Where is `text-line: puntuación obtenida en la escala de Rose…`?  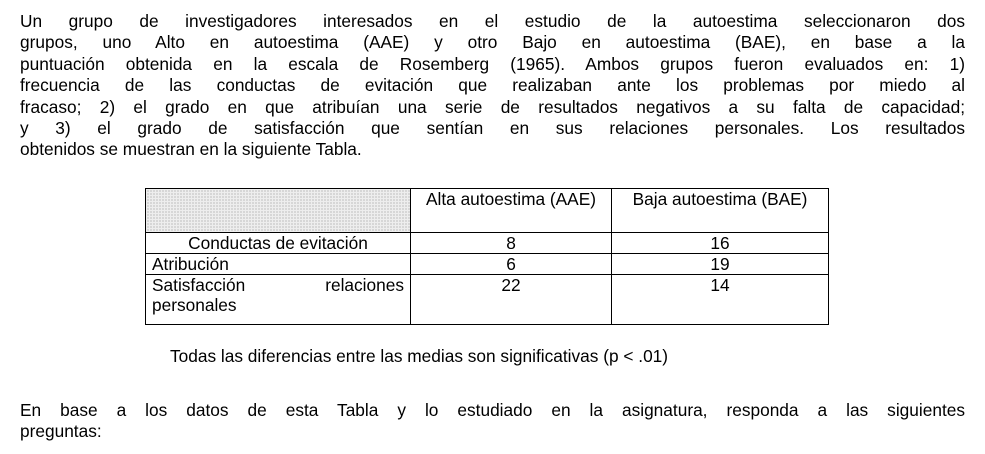
text-line: puntuación obtenida en la escala de Rose… is located at coordinates (492, 63).